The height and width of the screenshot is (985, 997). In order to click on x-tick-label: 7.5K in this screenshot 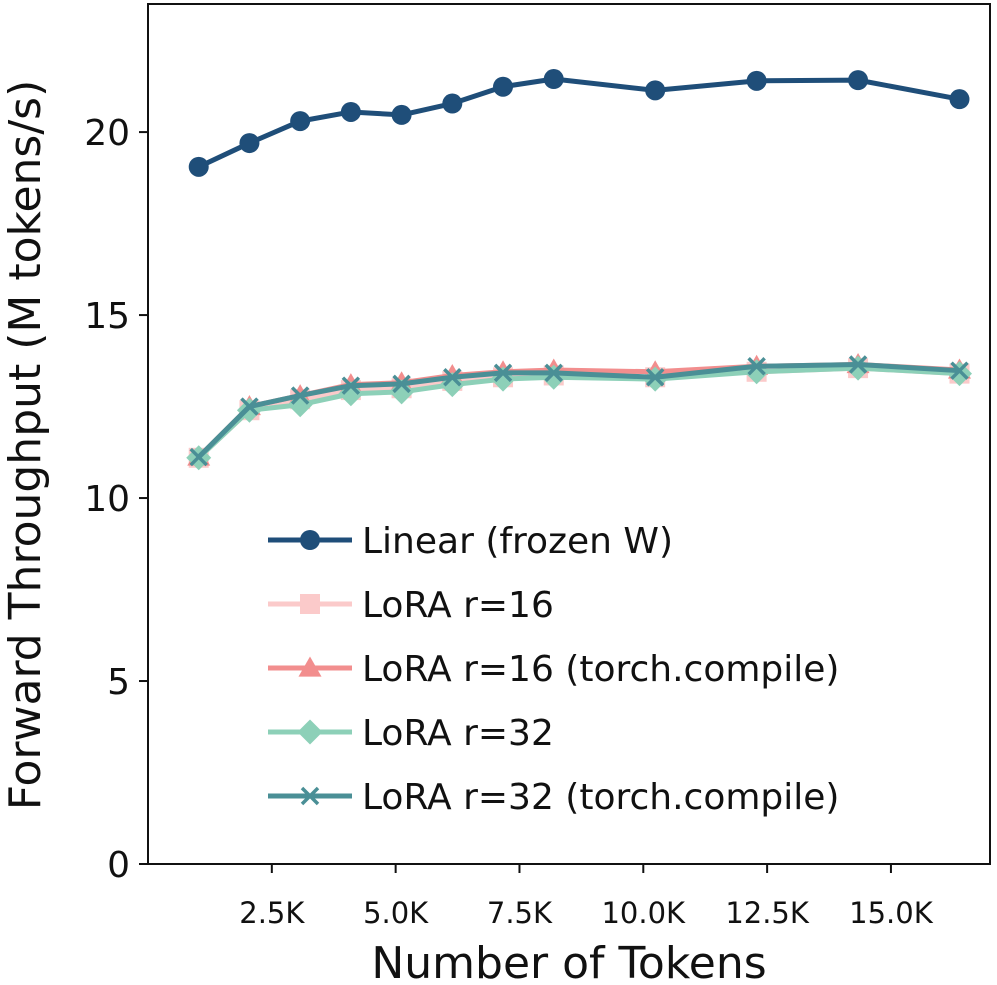, I will do `click(520, 913)`.